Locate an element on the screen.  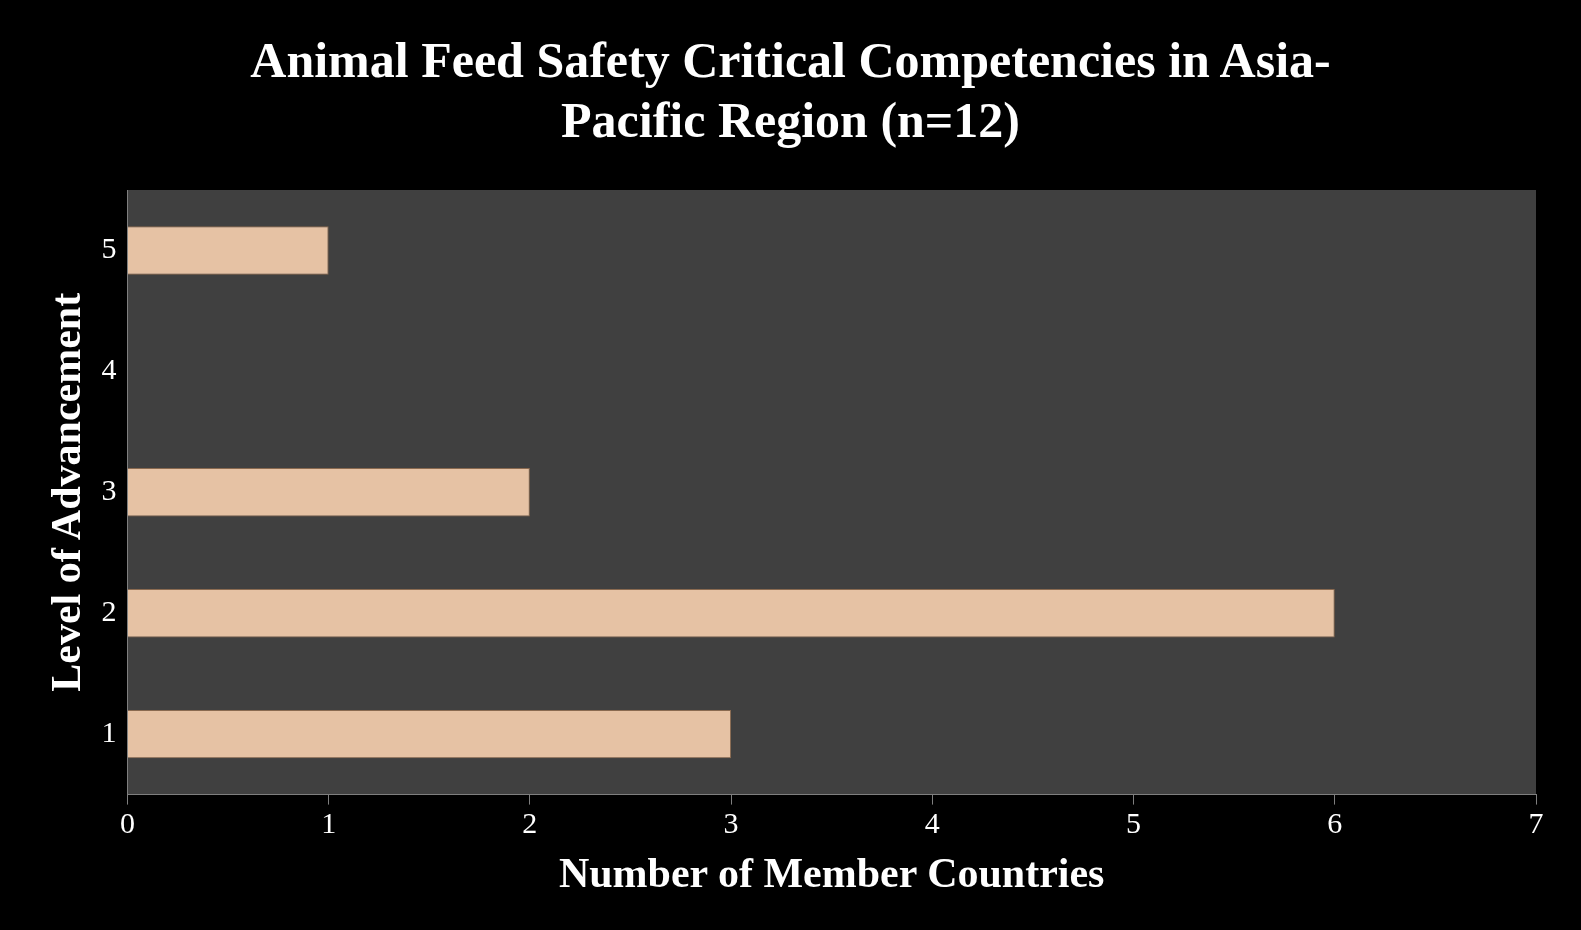
x-tick-label: 1 is located at coordinates (329, 823).